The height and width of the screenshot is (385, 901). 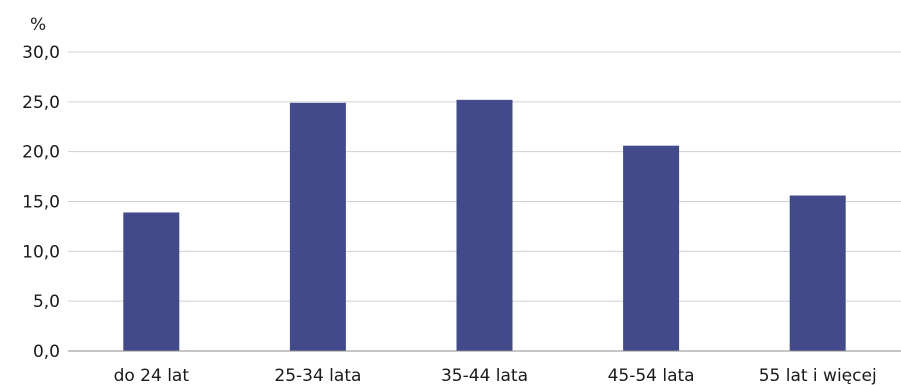 What do you see at coordinates (41, 252) in the screenshot?
I see `y-tick-label: 10,0` at bounding box center [41, 252].